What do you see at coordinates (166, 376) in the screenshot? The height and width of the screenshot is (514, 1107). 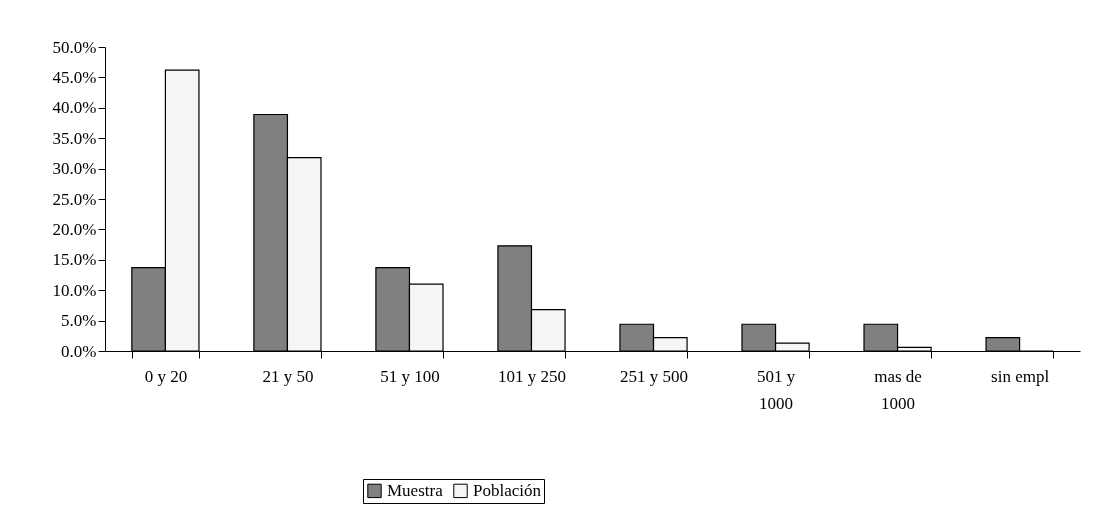 I see `x-tick-label: 0 y 20` at bounding box center [166, 376].